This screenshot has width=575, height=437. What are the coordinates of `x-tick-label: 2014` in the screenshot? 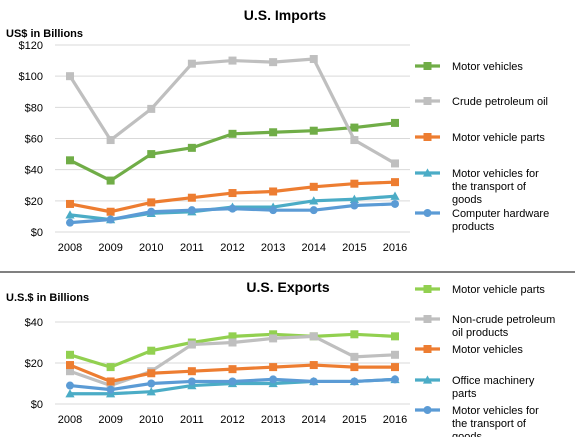 It's located at (314, 420).